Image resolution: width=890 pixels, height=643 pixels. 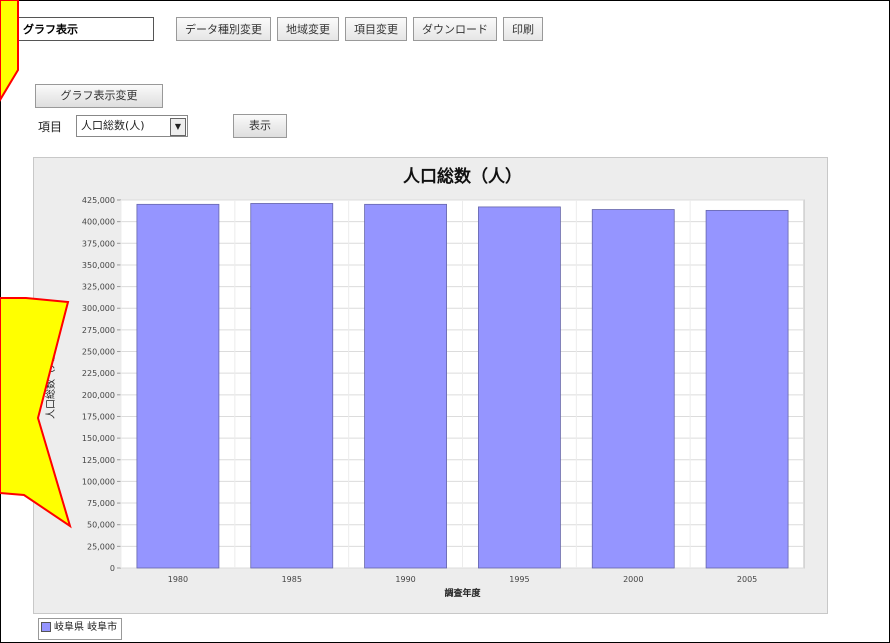 What do you see at coordinates (101, 503) in the screenshot?
I see `y-tick-label: 75,000` at bounding box center [101, 503].